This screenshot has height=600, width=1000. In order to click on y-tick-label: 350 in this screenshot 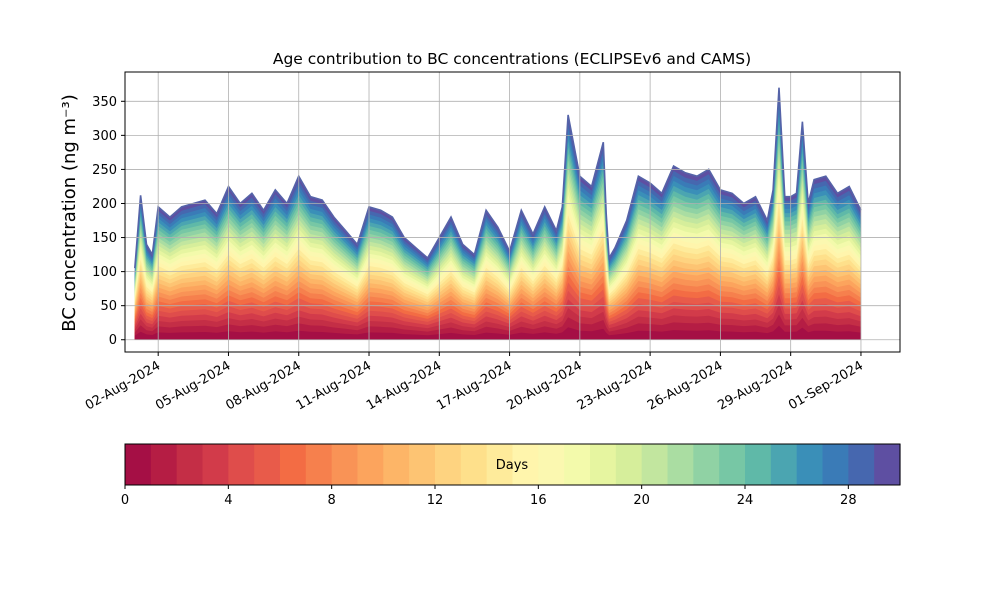, I will do `click(104, 102)`.